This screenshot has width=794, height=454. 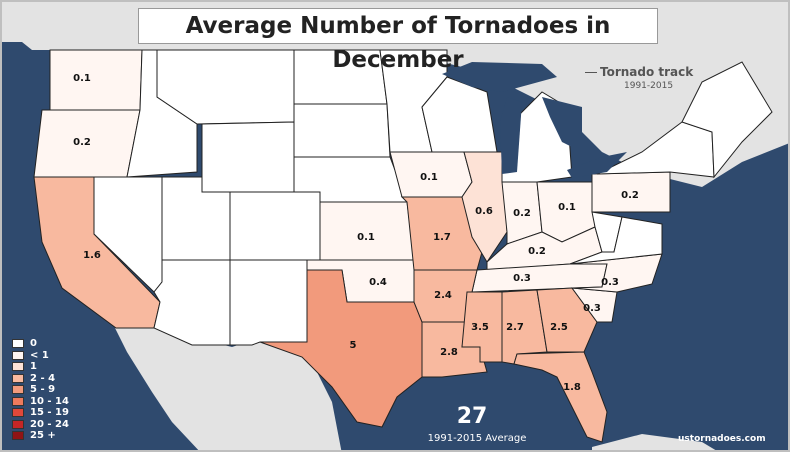 I want to click on state-value-kentucky: 0.2, so click(x=537, y=251).